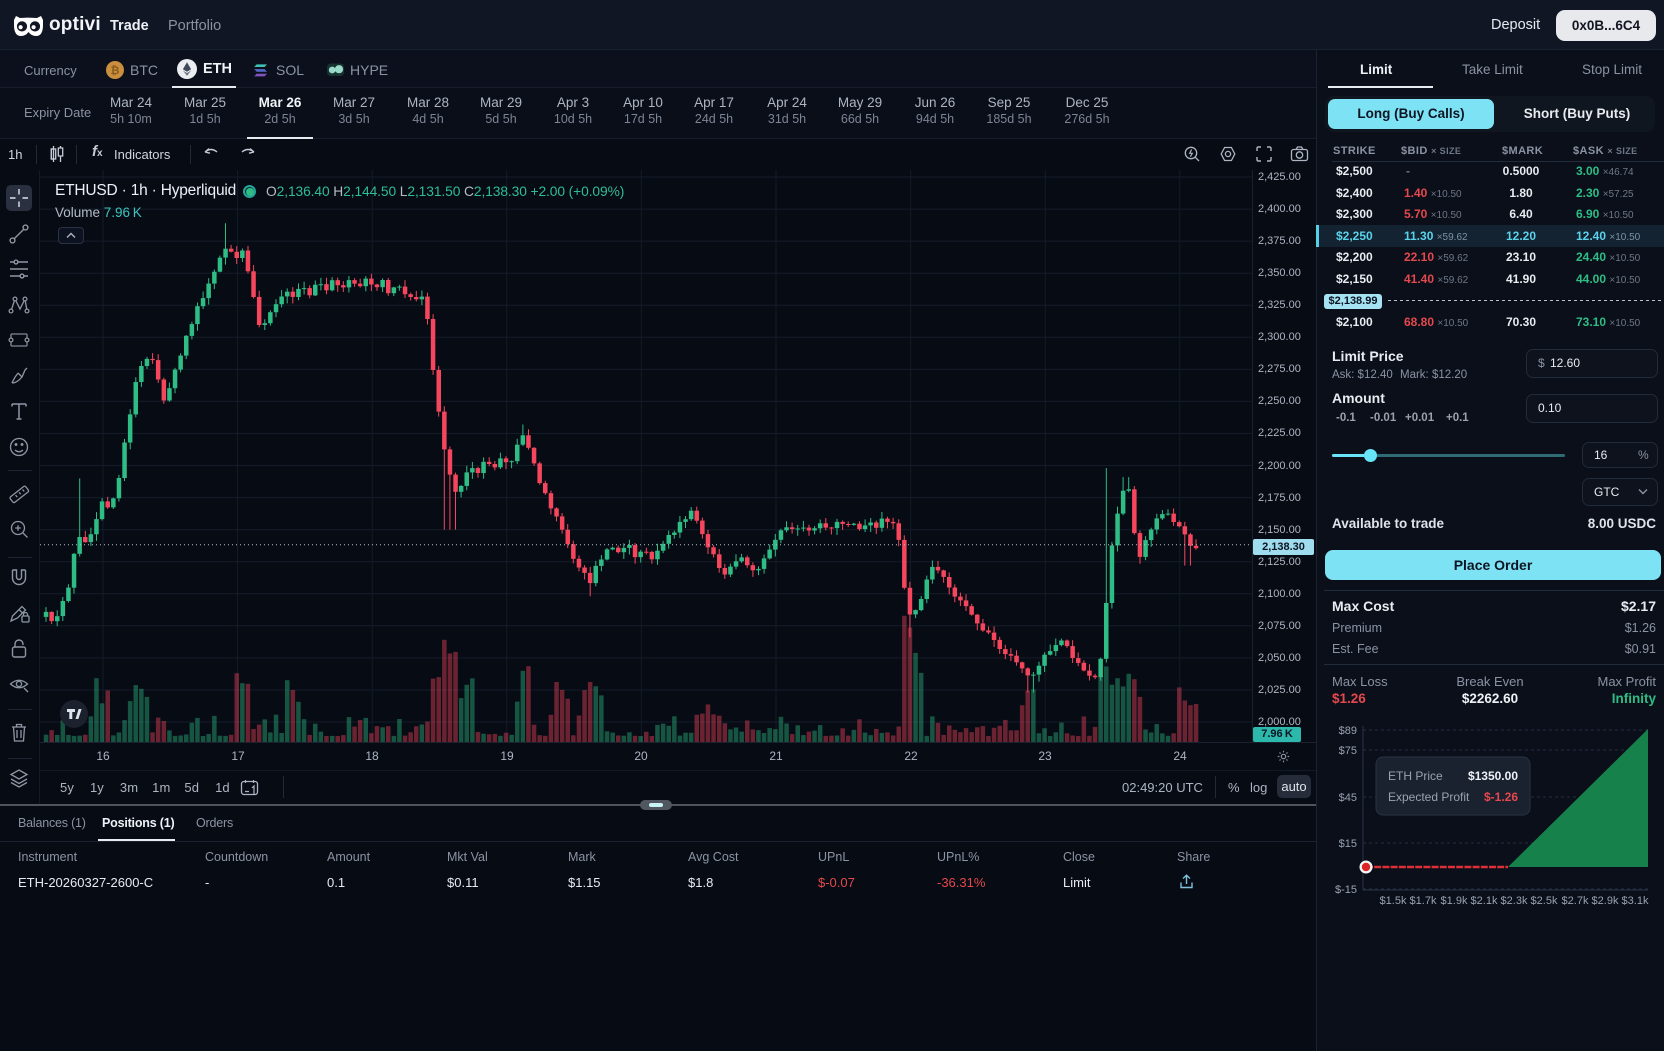 This screenshot has height=1051, width=1664. Describe the element at coordinates (1348, 731) in the screenshot. I see `svg-text: $89` at that location.